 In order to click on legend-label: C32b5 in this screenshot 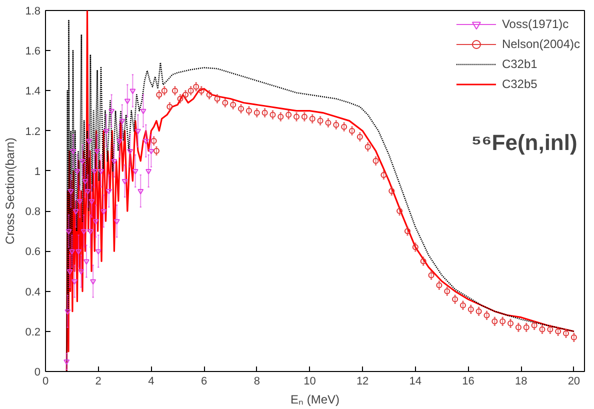, I will do `click(520, 84)`.